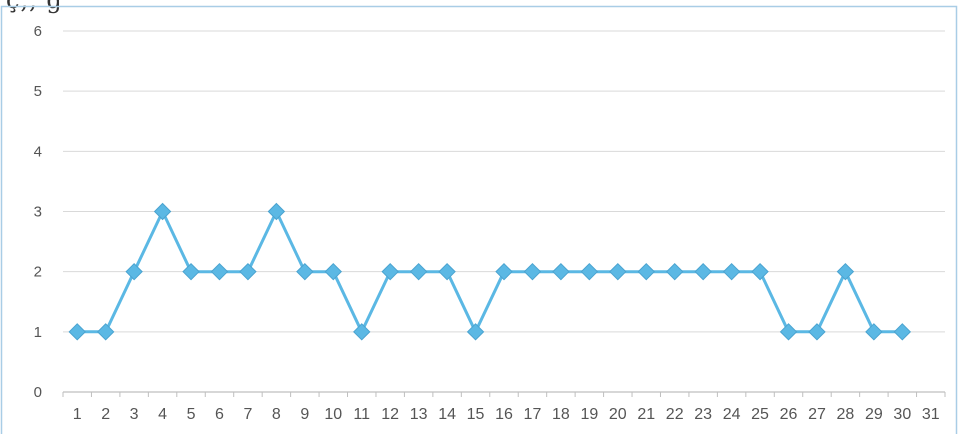 The image size is (958, 434). What do you see at coordinates (191, 414) in the screenshot?
I see `x-tick-label-5: 5` at bounding box center [191, 414].